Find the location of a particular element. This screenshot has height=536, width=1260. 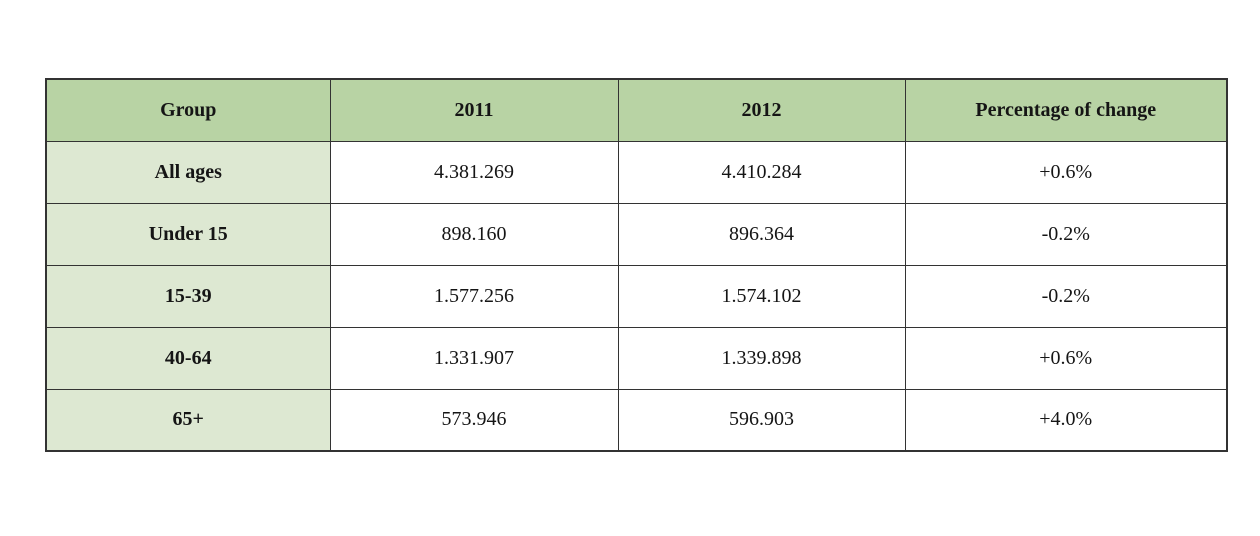

cell-15-39-change: -0.2% is located at coordinates (1066, 296).